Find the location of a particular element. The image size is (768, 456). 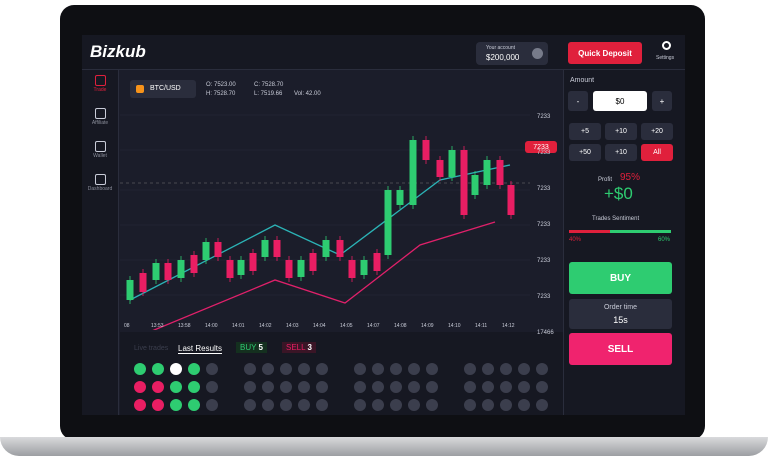

sidebar-item: Wallet is located at coordinates (100, 156).